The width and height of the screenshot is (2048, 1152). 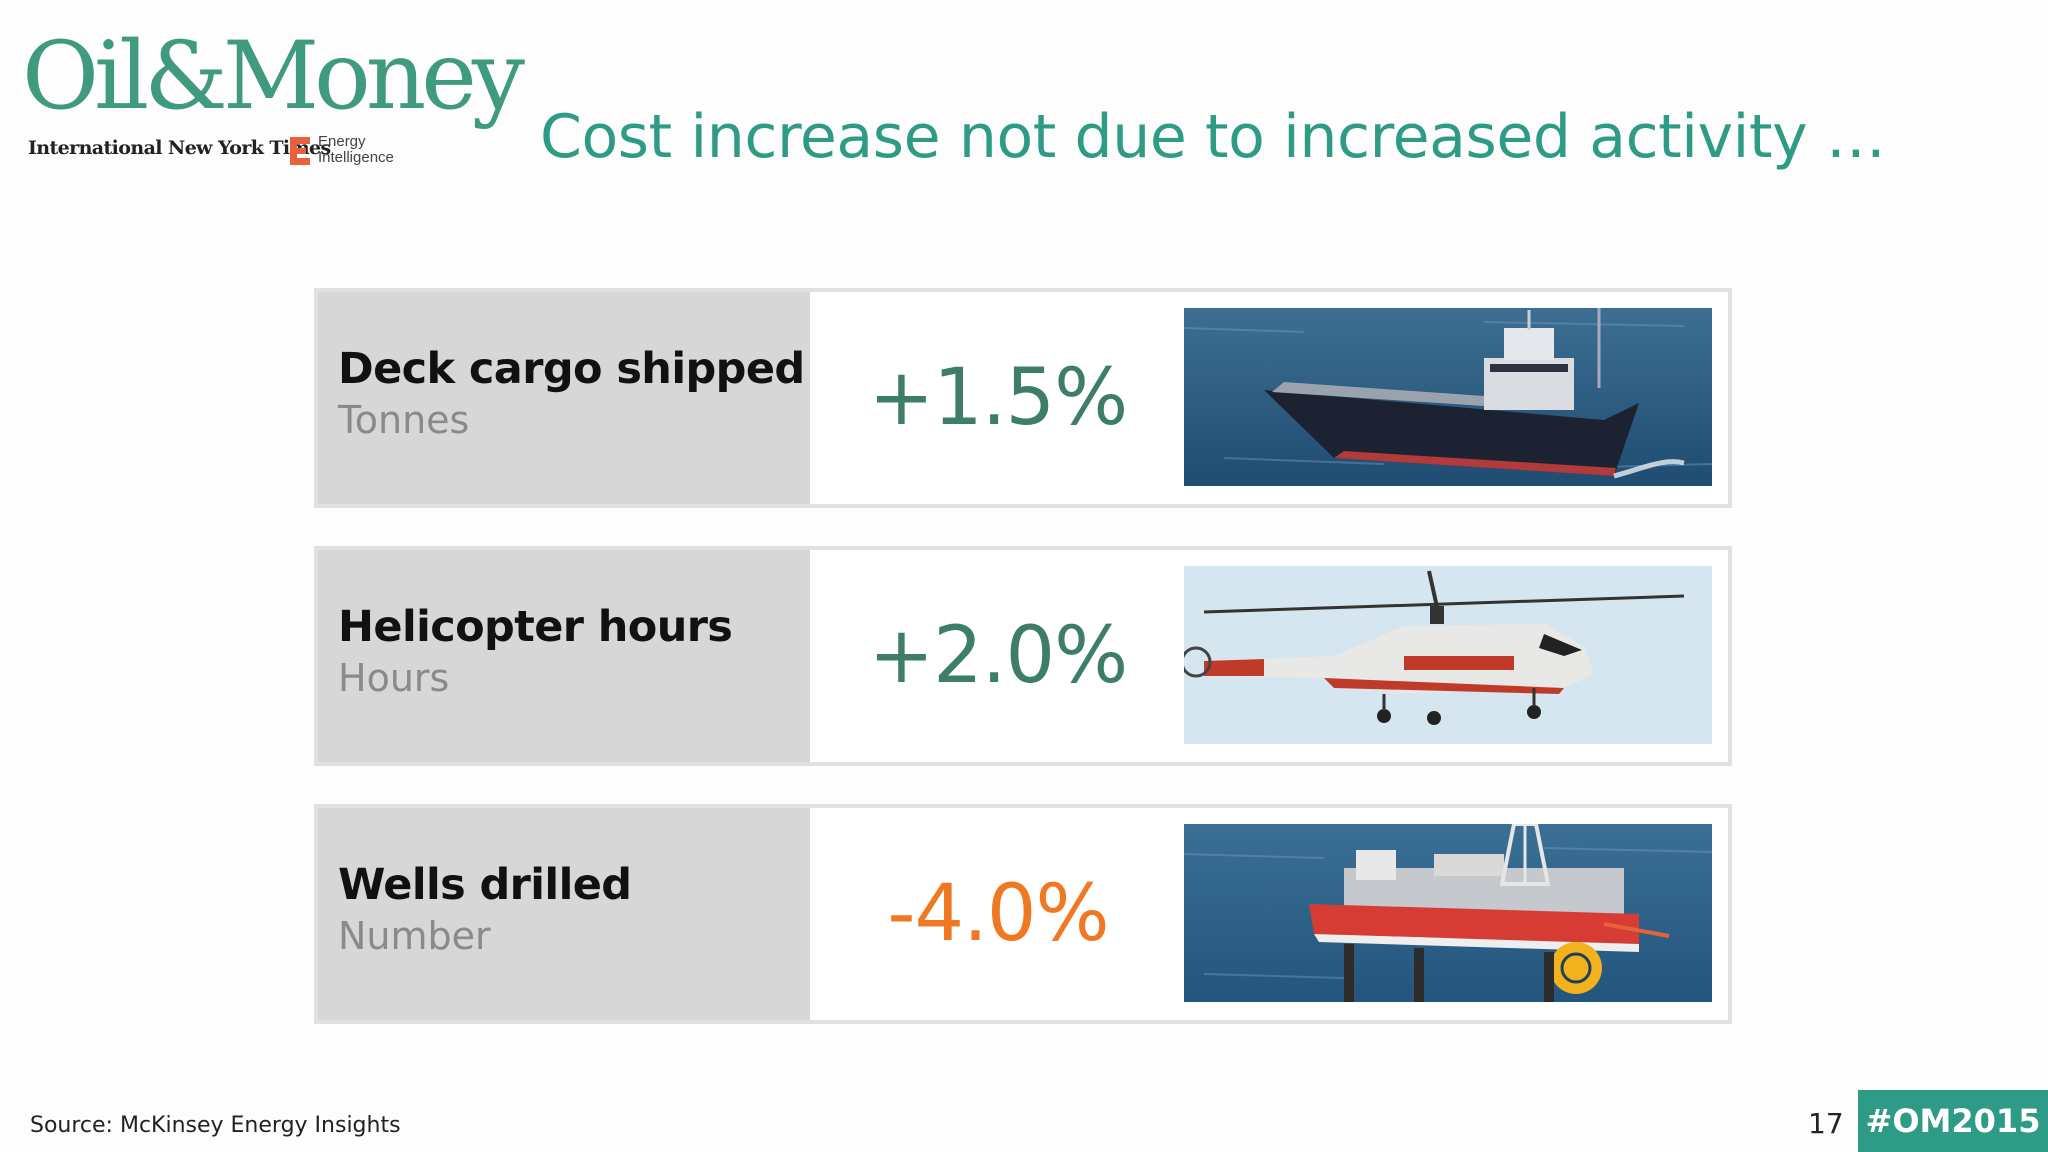 What do you see at coordinates (998, 914) in the screenshot?
I see `metric-value: -4.0%` at bounding box center [998, 914].